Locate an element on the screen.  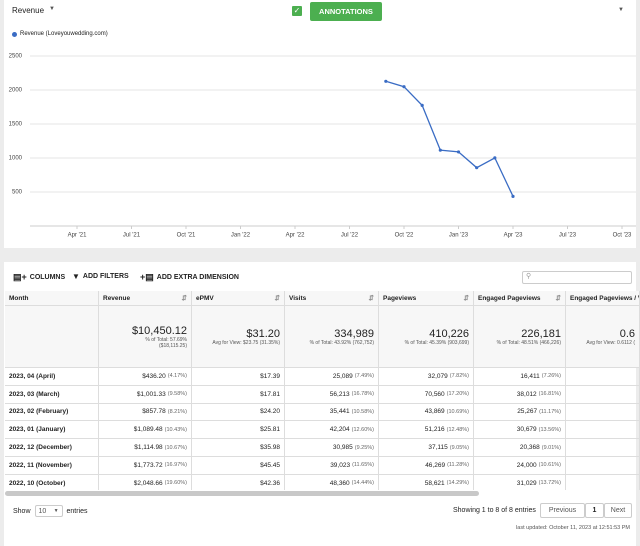
column-header: ePMV is located at coordinates (205, 298).